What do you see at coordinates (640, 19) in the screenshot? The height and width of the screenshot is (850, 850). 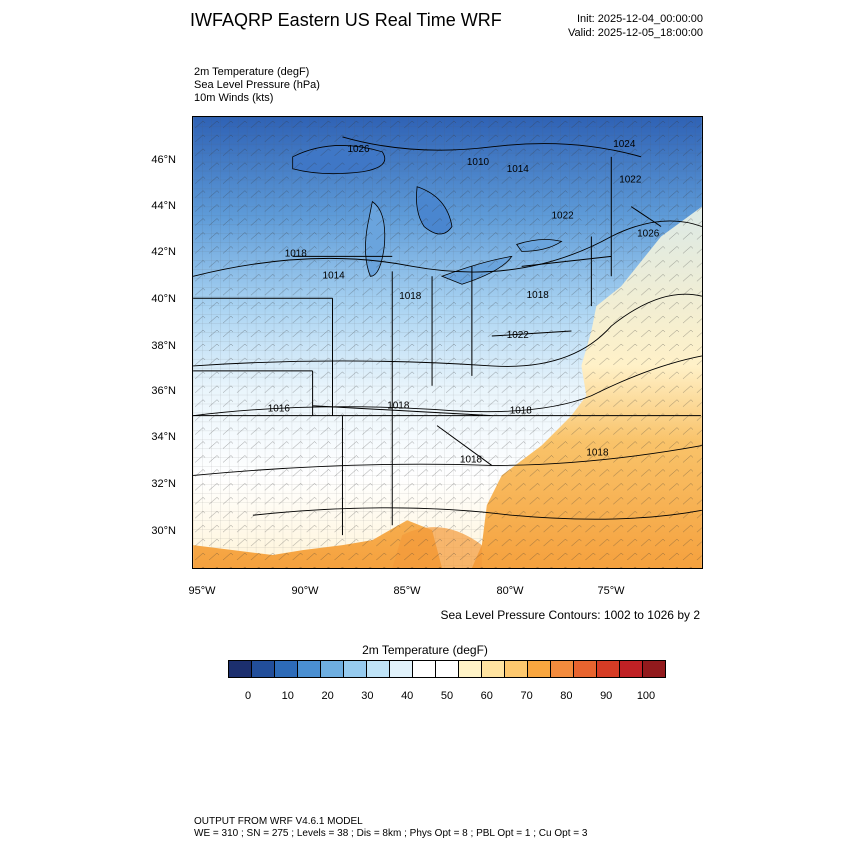 I see `init-time: Init: 2025-12-04_00:00:00` at bounding box center [640, 19].